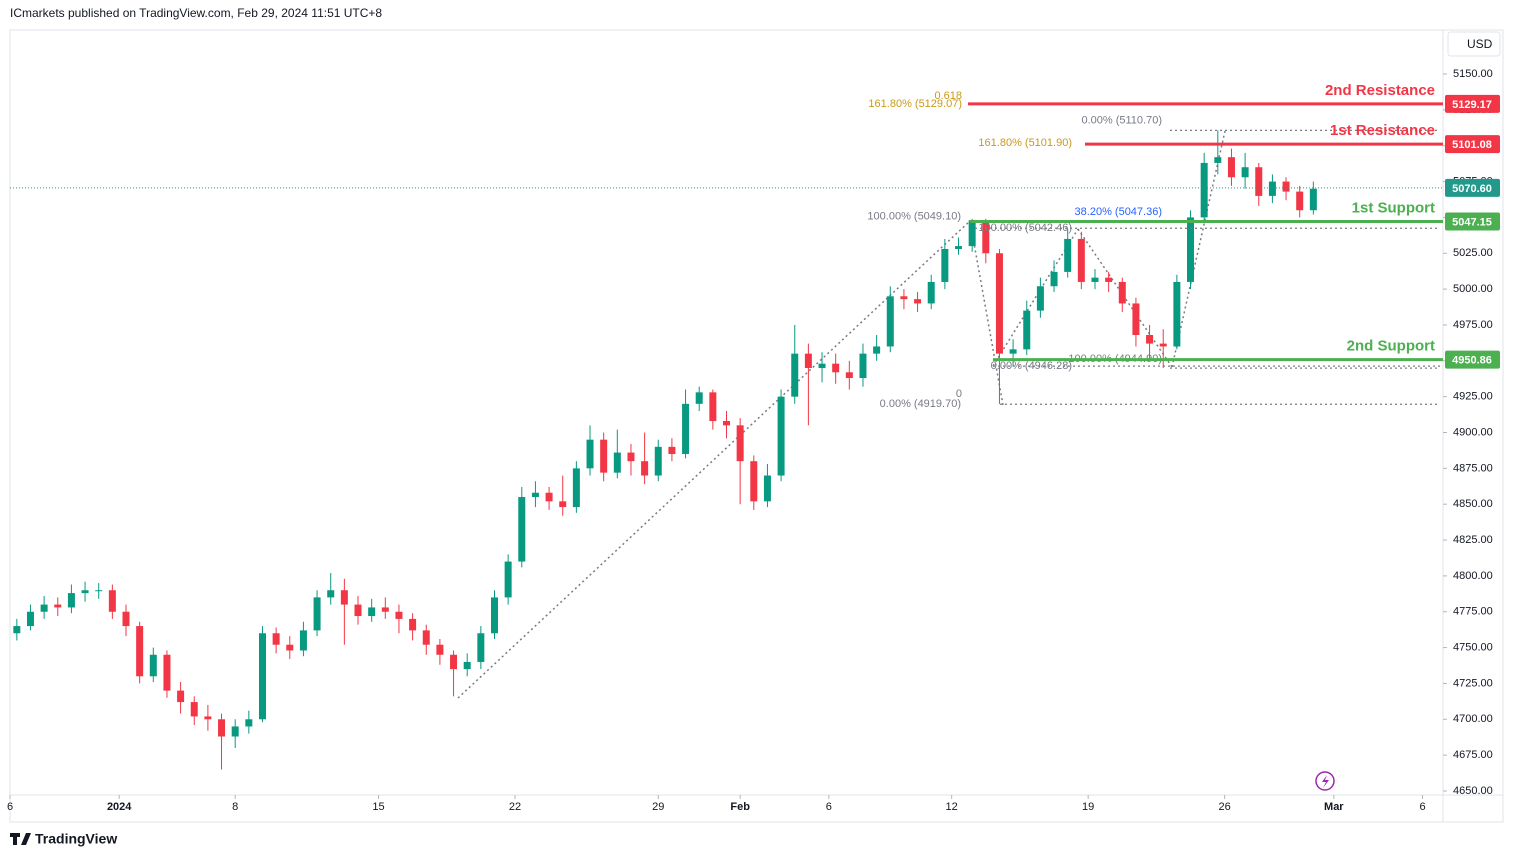 The height and width of the screenshot is (857, 1514). Describe the element at coordinates (1025, 143) in the screenshot. I see `fib-label: 161.80% (5101.90)` at that location.